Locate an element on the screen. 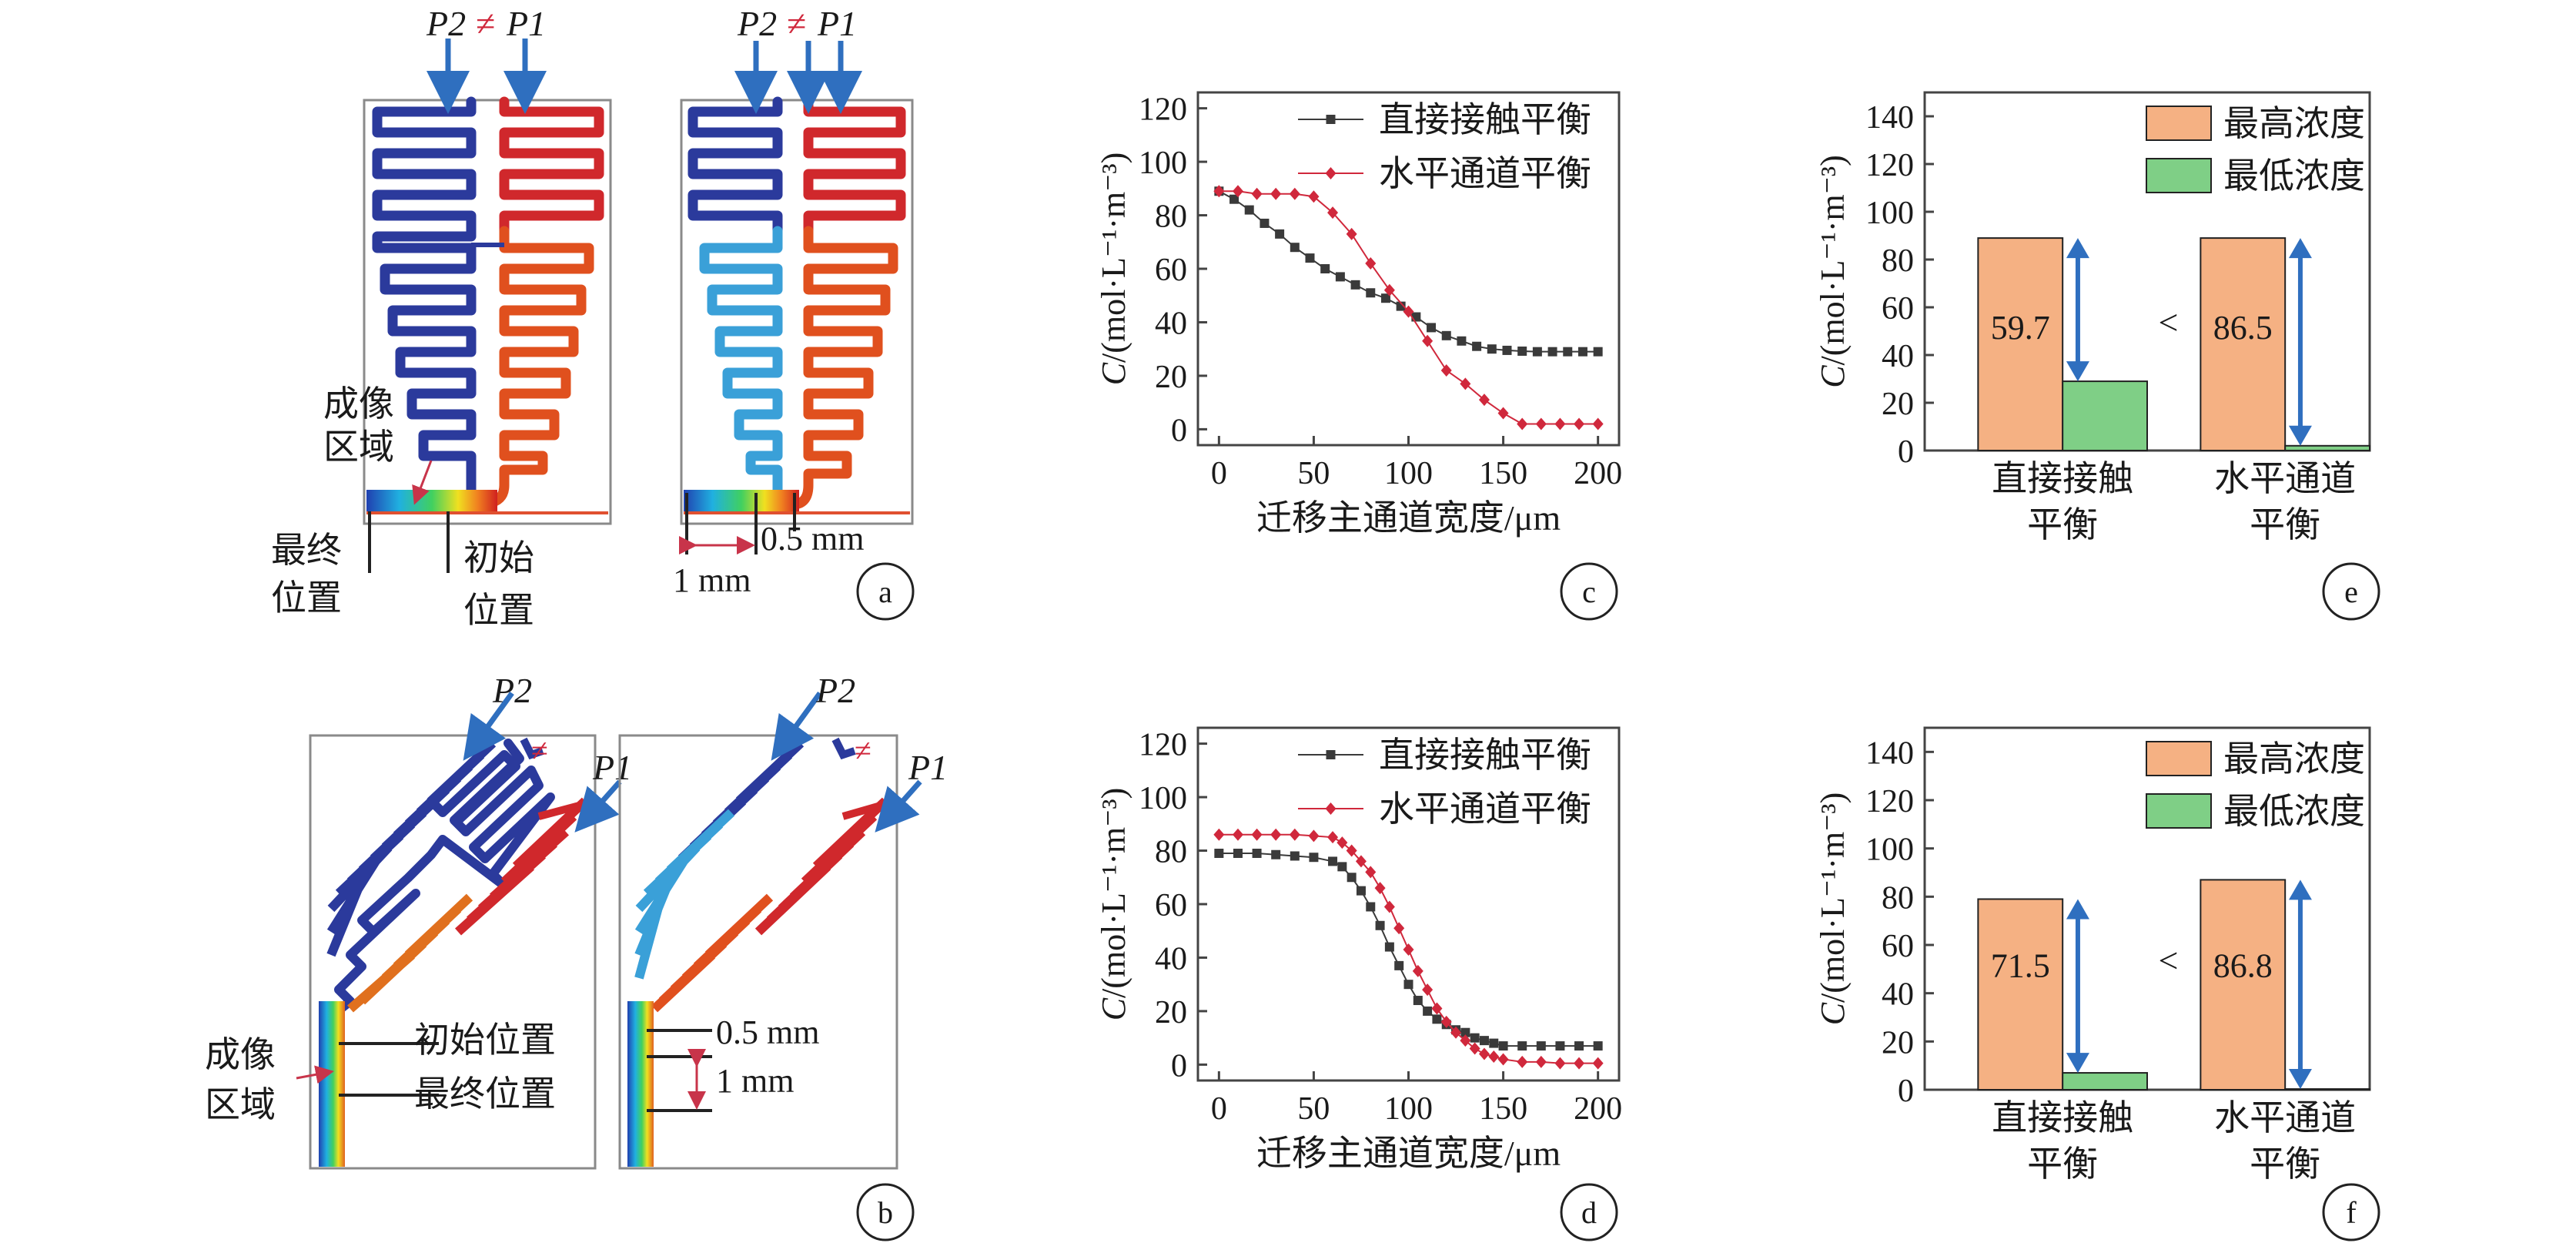  y-tick-label: 60 is located at coordinates (1898, 946).